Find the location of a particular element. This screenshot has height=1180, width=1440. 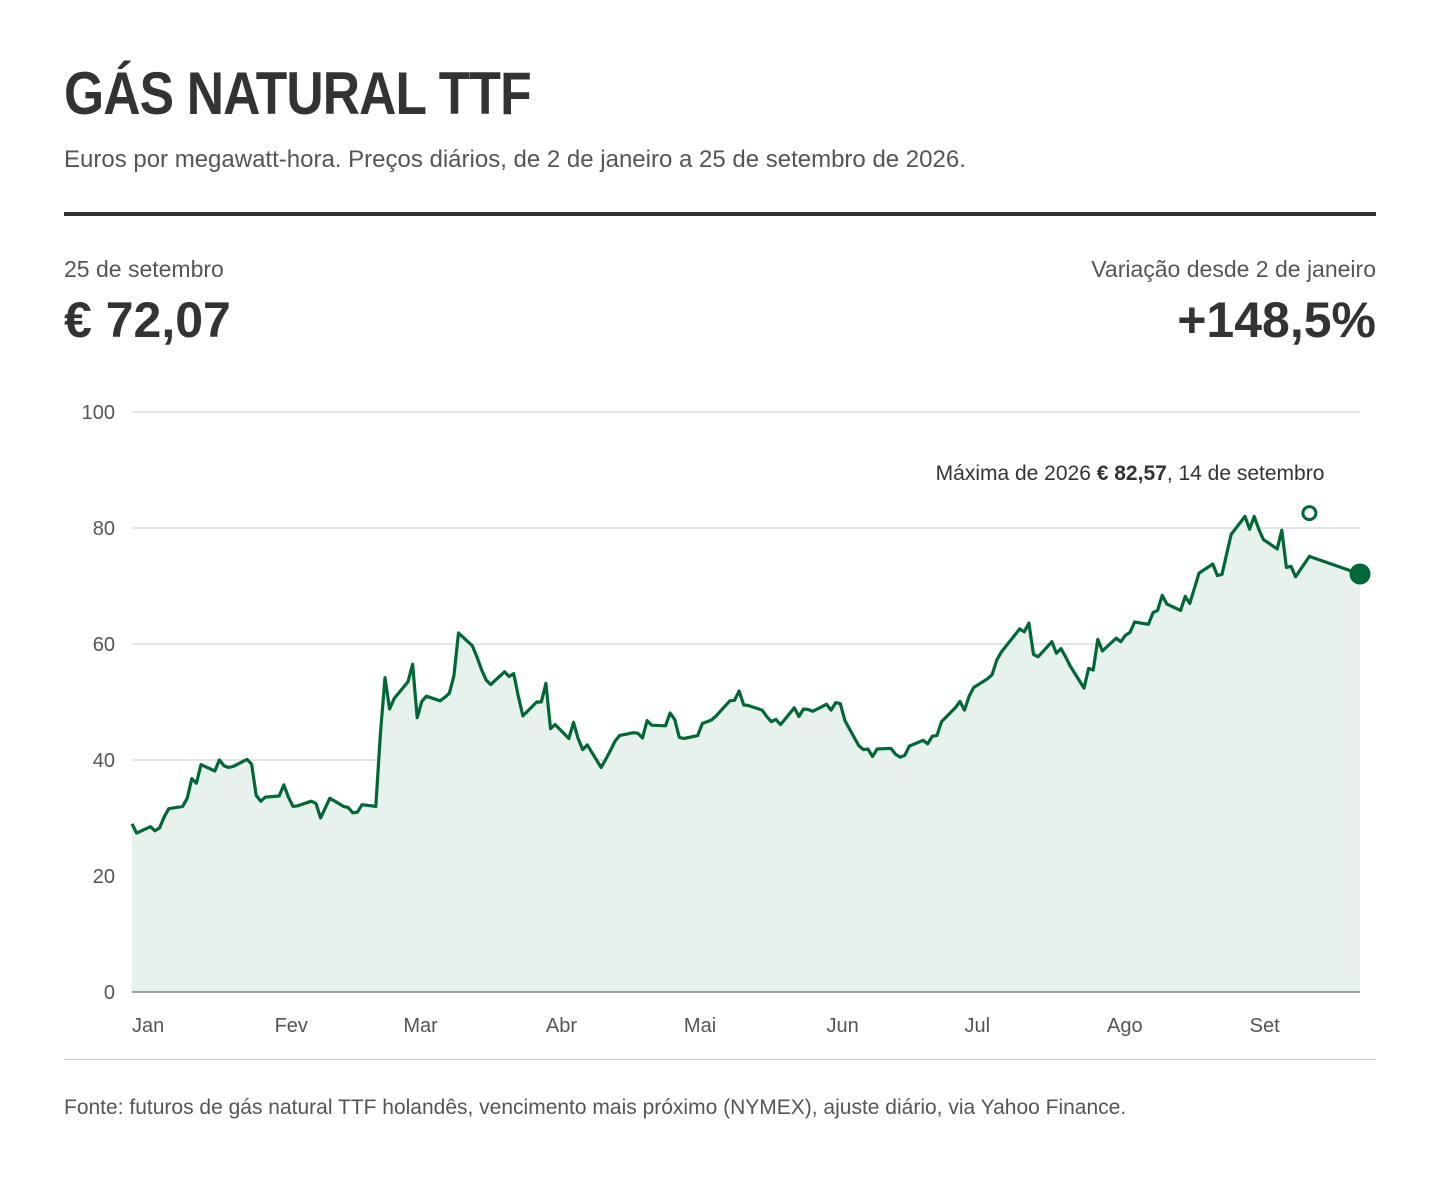

x-axis: Jan Fev Mar Abr Mai Jun Jul Ago Set is located at coordinates (706, 1026).